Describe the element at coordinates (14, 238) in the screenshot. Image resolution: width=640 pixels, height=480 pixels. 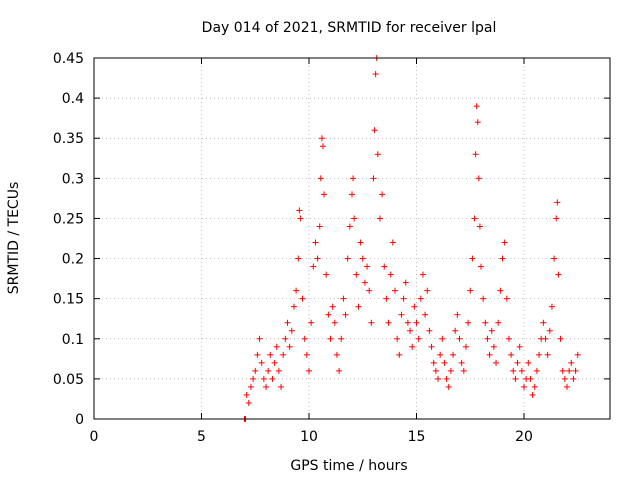
I see `y-axis-label: SRMTID / TECUs` at that location.